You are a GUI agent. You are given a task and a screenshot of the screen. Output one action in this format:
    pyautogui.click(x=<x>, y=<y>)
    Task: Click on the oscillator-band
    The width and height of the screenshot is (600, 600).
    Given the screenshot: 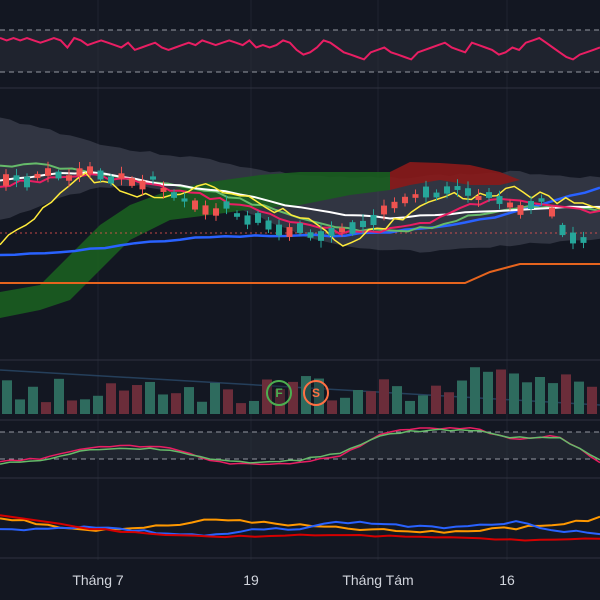 What is the action you would take?
    pyautogui.click(x=300, y=51)
    